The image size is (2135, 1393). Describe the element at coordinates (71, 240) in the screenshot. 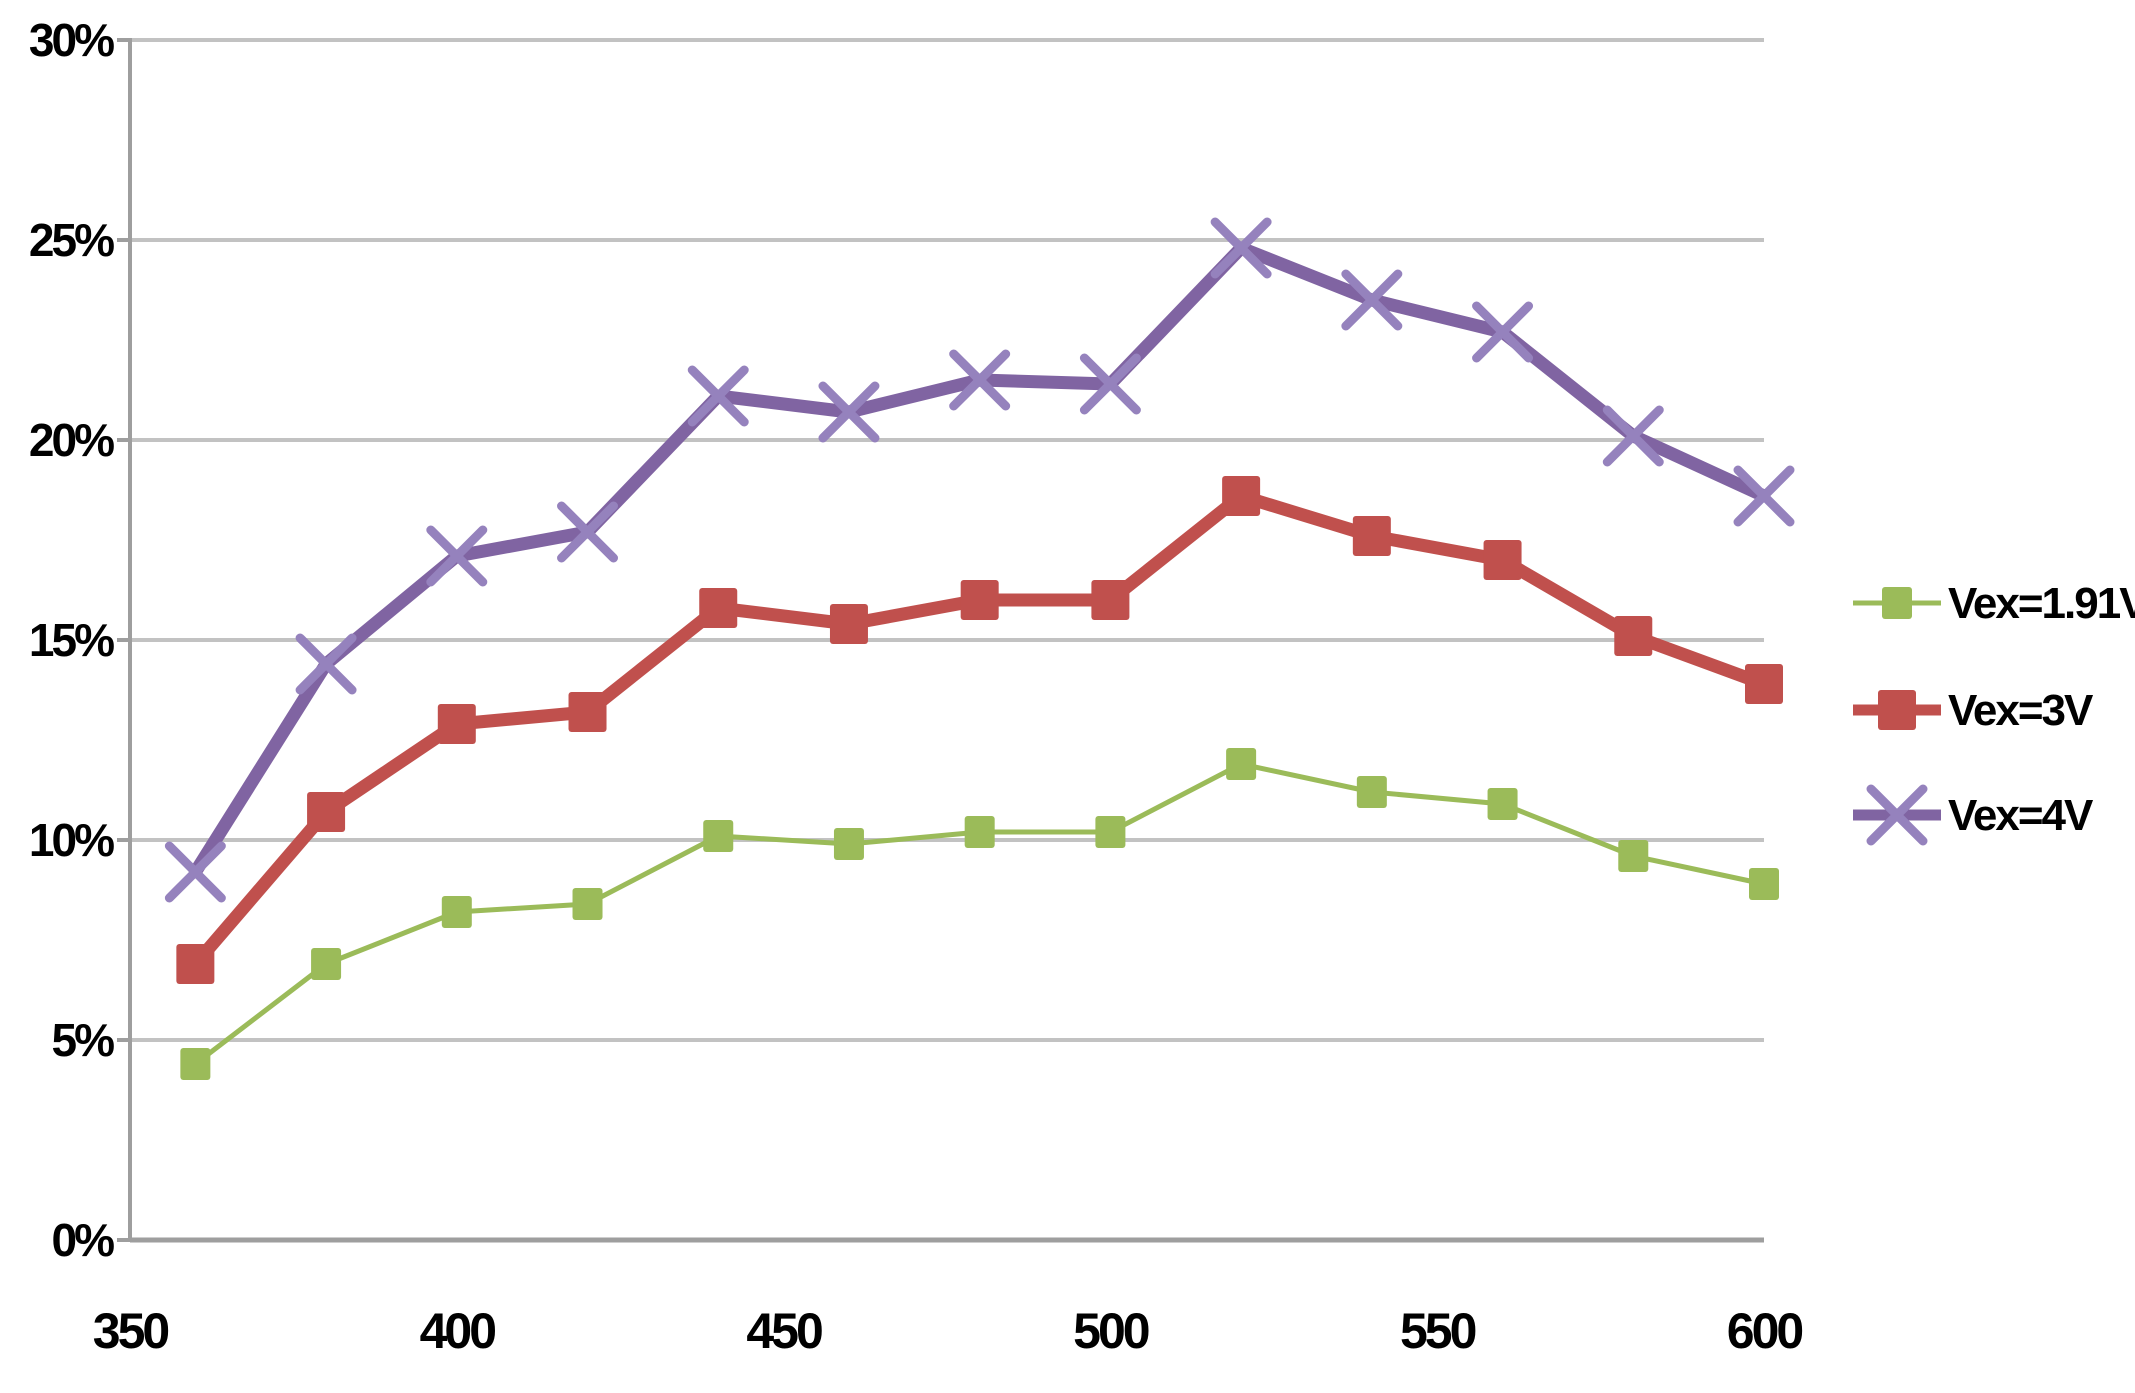

I see `y-axis-tick-label: 25%` at that location.